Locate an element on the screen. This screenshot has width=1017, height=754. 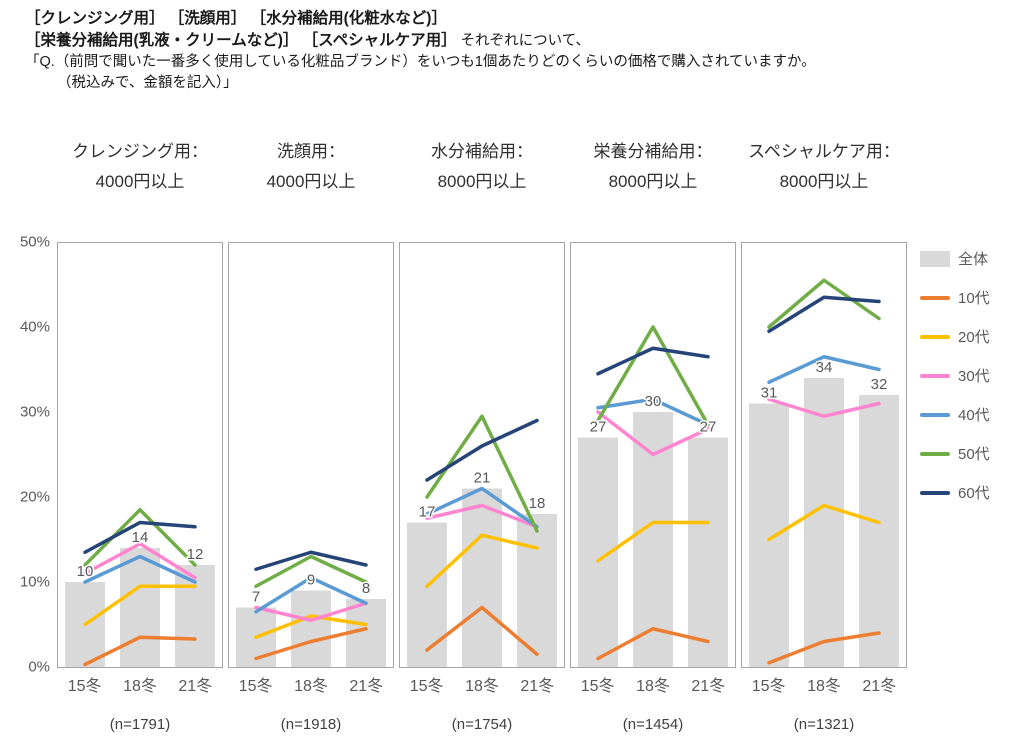
header-line-2-bold: ［栄養分補給用(乳液・クリームなど)］ ［スペシャルケア用］ is located at coordinates (241, 40).